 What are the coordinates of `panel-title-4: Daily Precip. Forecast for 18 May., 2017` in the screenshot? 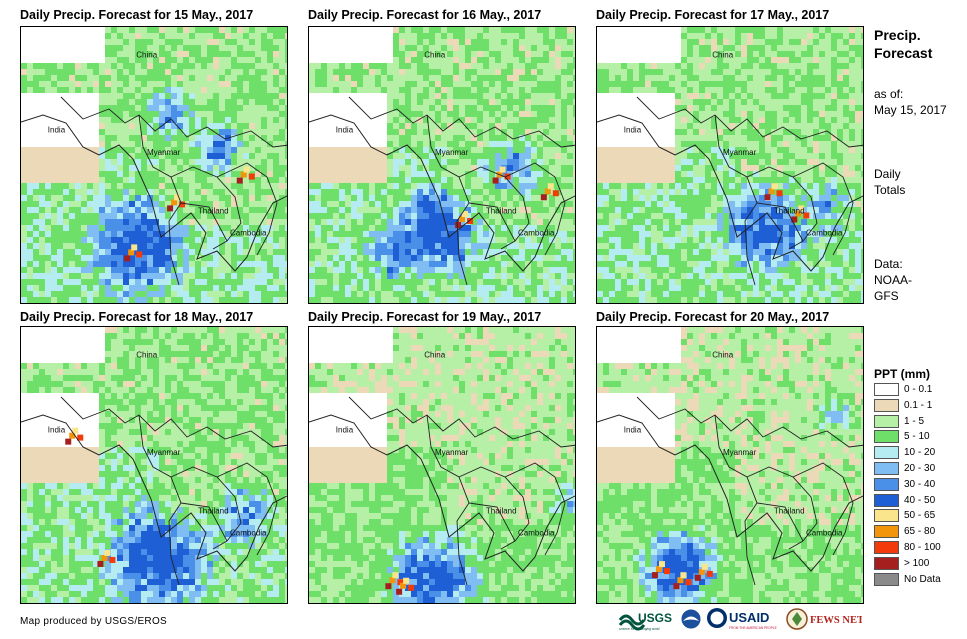 It's located at (137, 317).